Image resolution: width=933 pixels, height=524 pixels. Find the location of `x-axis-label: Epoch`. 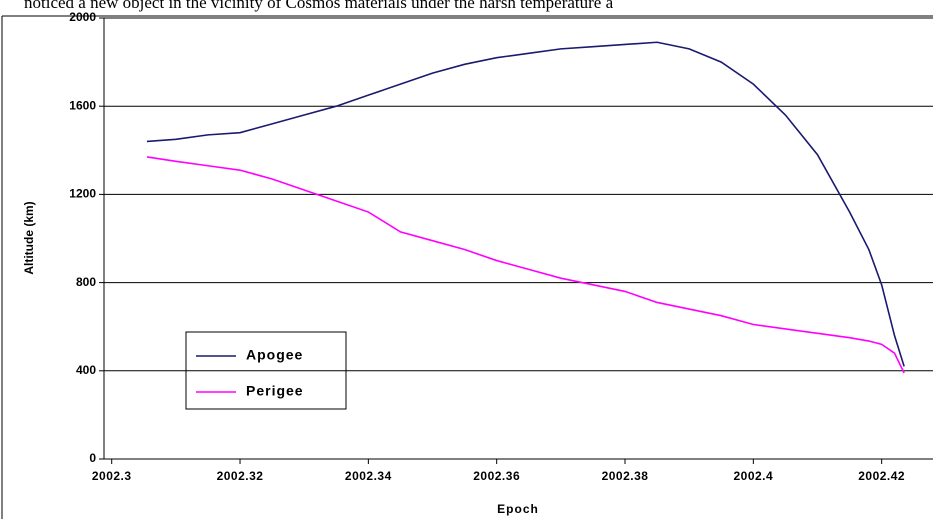

x-axis-label: Epoch is located at coordinates (518, 509).